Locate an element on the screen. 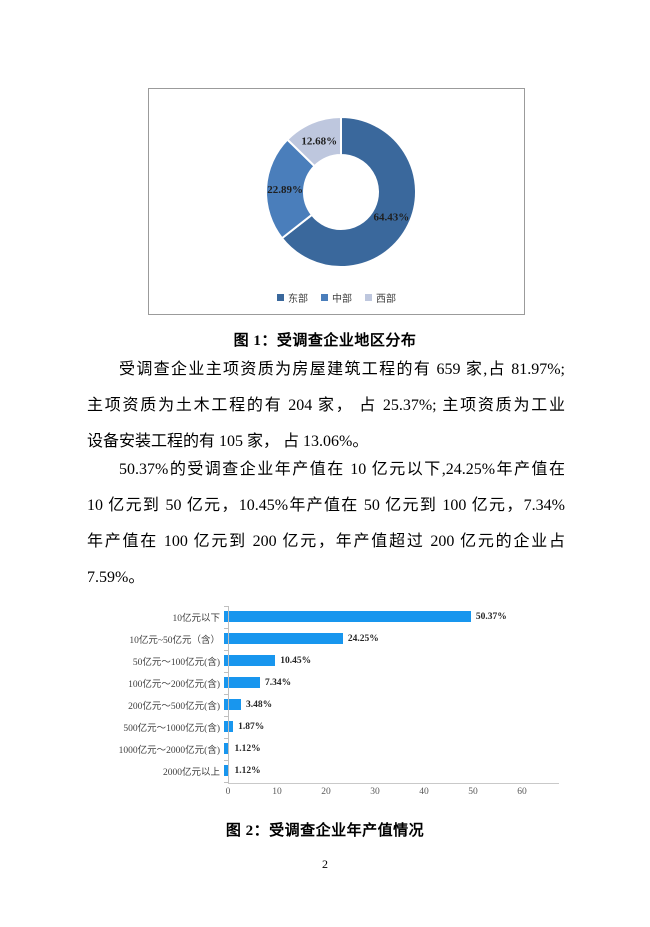 The width and height of the screenshot is (650, 927). bar-category-label: 100亿元～200亿元(含) is located at coordinates (174, 685).